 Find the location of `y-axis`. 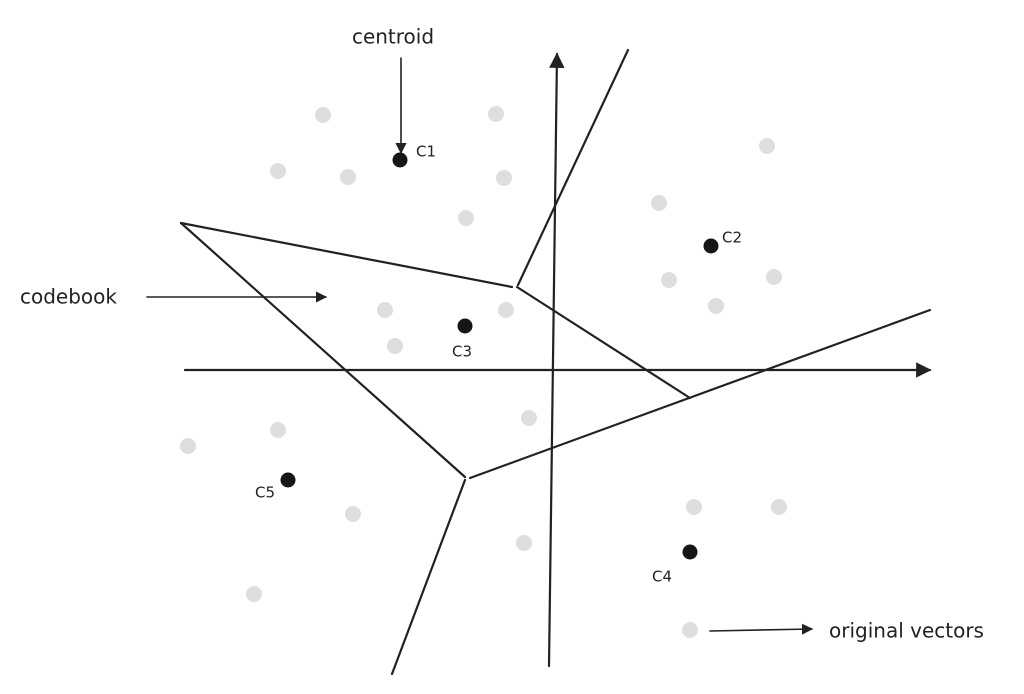

y-axis is located at coordinates (556, 360).